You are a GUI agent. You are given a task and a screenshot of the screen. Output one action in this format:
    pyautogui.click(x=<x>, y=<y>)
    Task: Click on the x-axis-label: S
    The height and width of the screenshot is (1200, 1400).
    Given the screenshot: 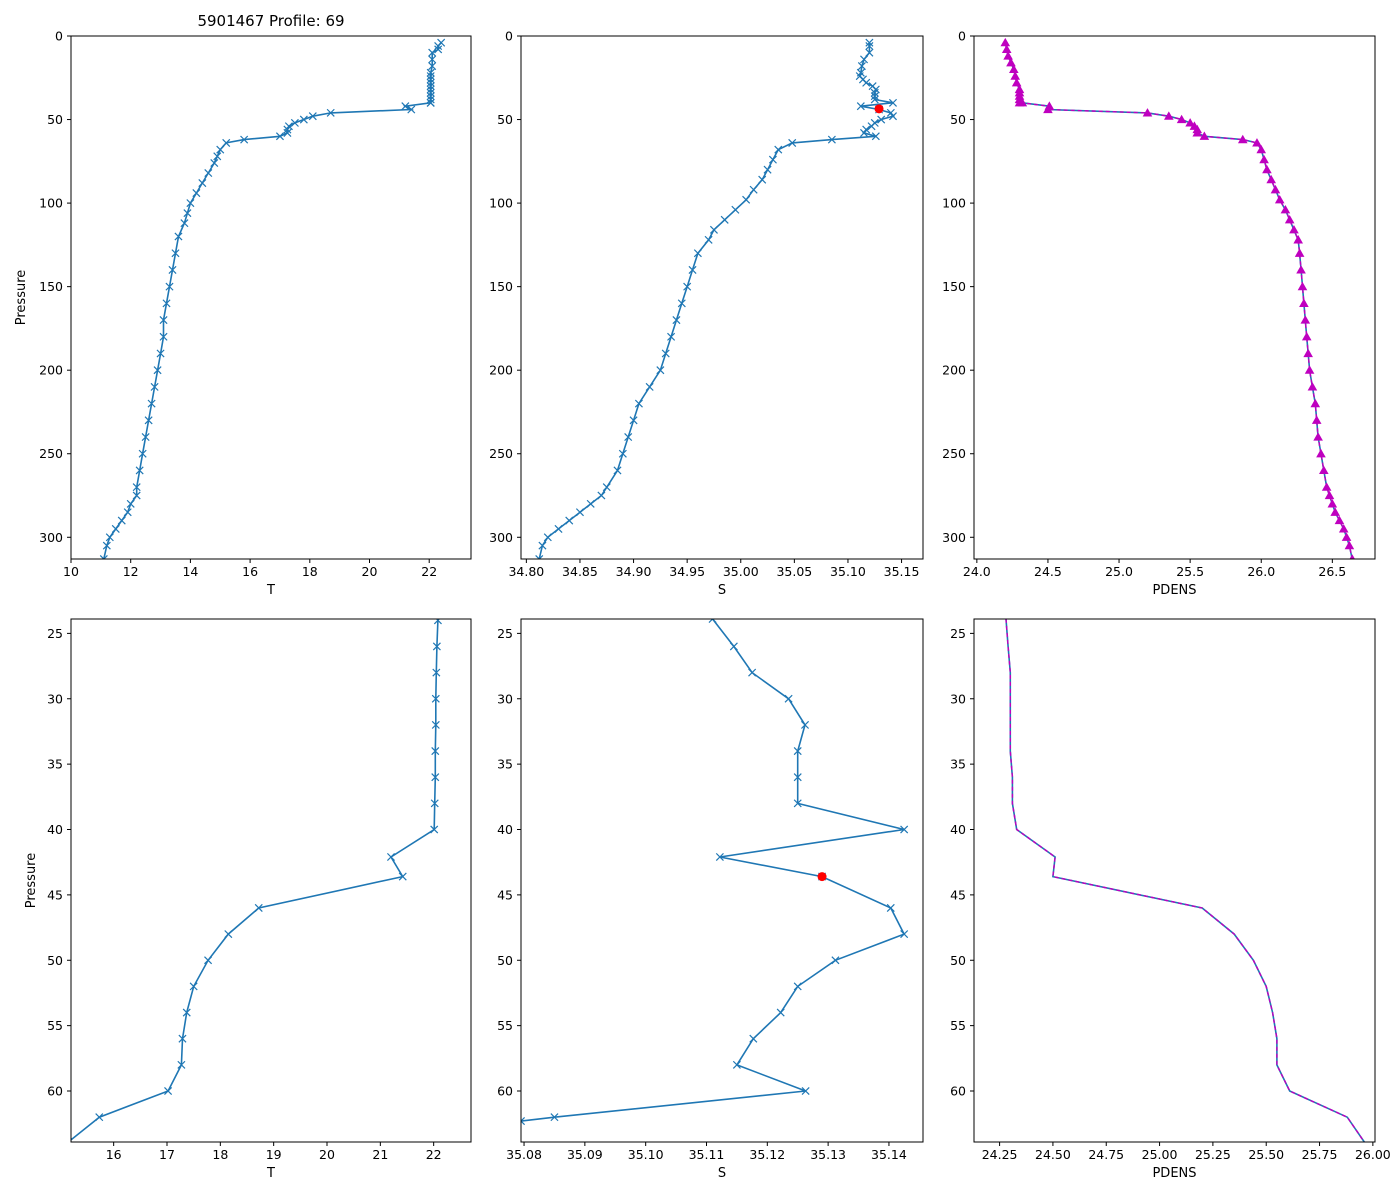 What is the action you would take?
    pyautogui.click(x=722, y=1173)
    